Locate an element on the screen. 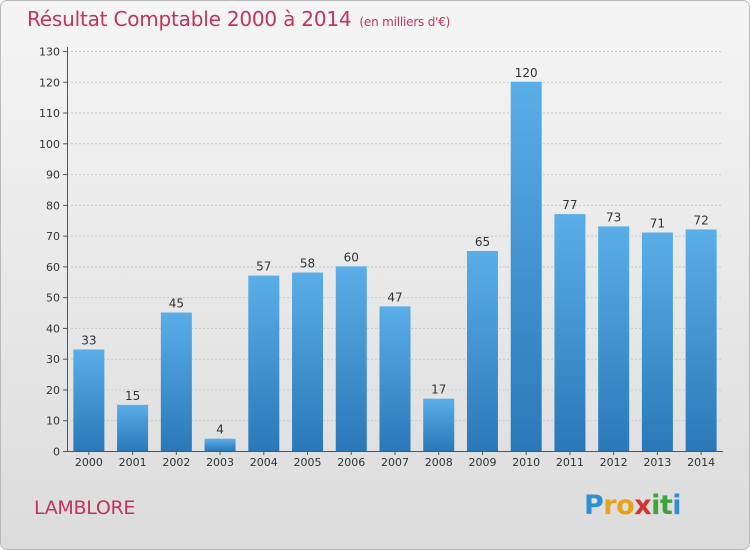 The height and width of the screenshot is (550, 750). y-tick-label: 20 is located at coordinates (53, 390).